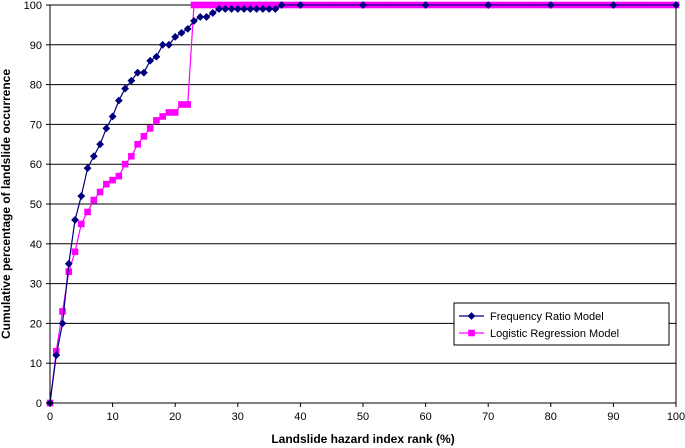 The width and height of the screenshot is (685, 448). What do you see at coordinates (36, 324) in the screenshot?
I see `y-tick-label: 20` at bounding box center [36, 324].